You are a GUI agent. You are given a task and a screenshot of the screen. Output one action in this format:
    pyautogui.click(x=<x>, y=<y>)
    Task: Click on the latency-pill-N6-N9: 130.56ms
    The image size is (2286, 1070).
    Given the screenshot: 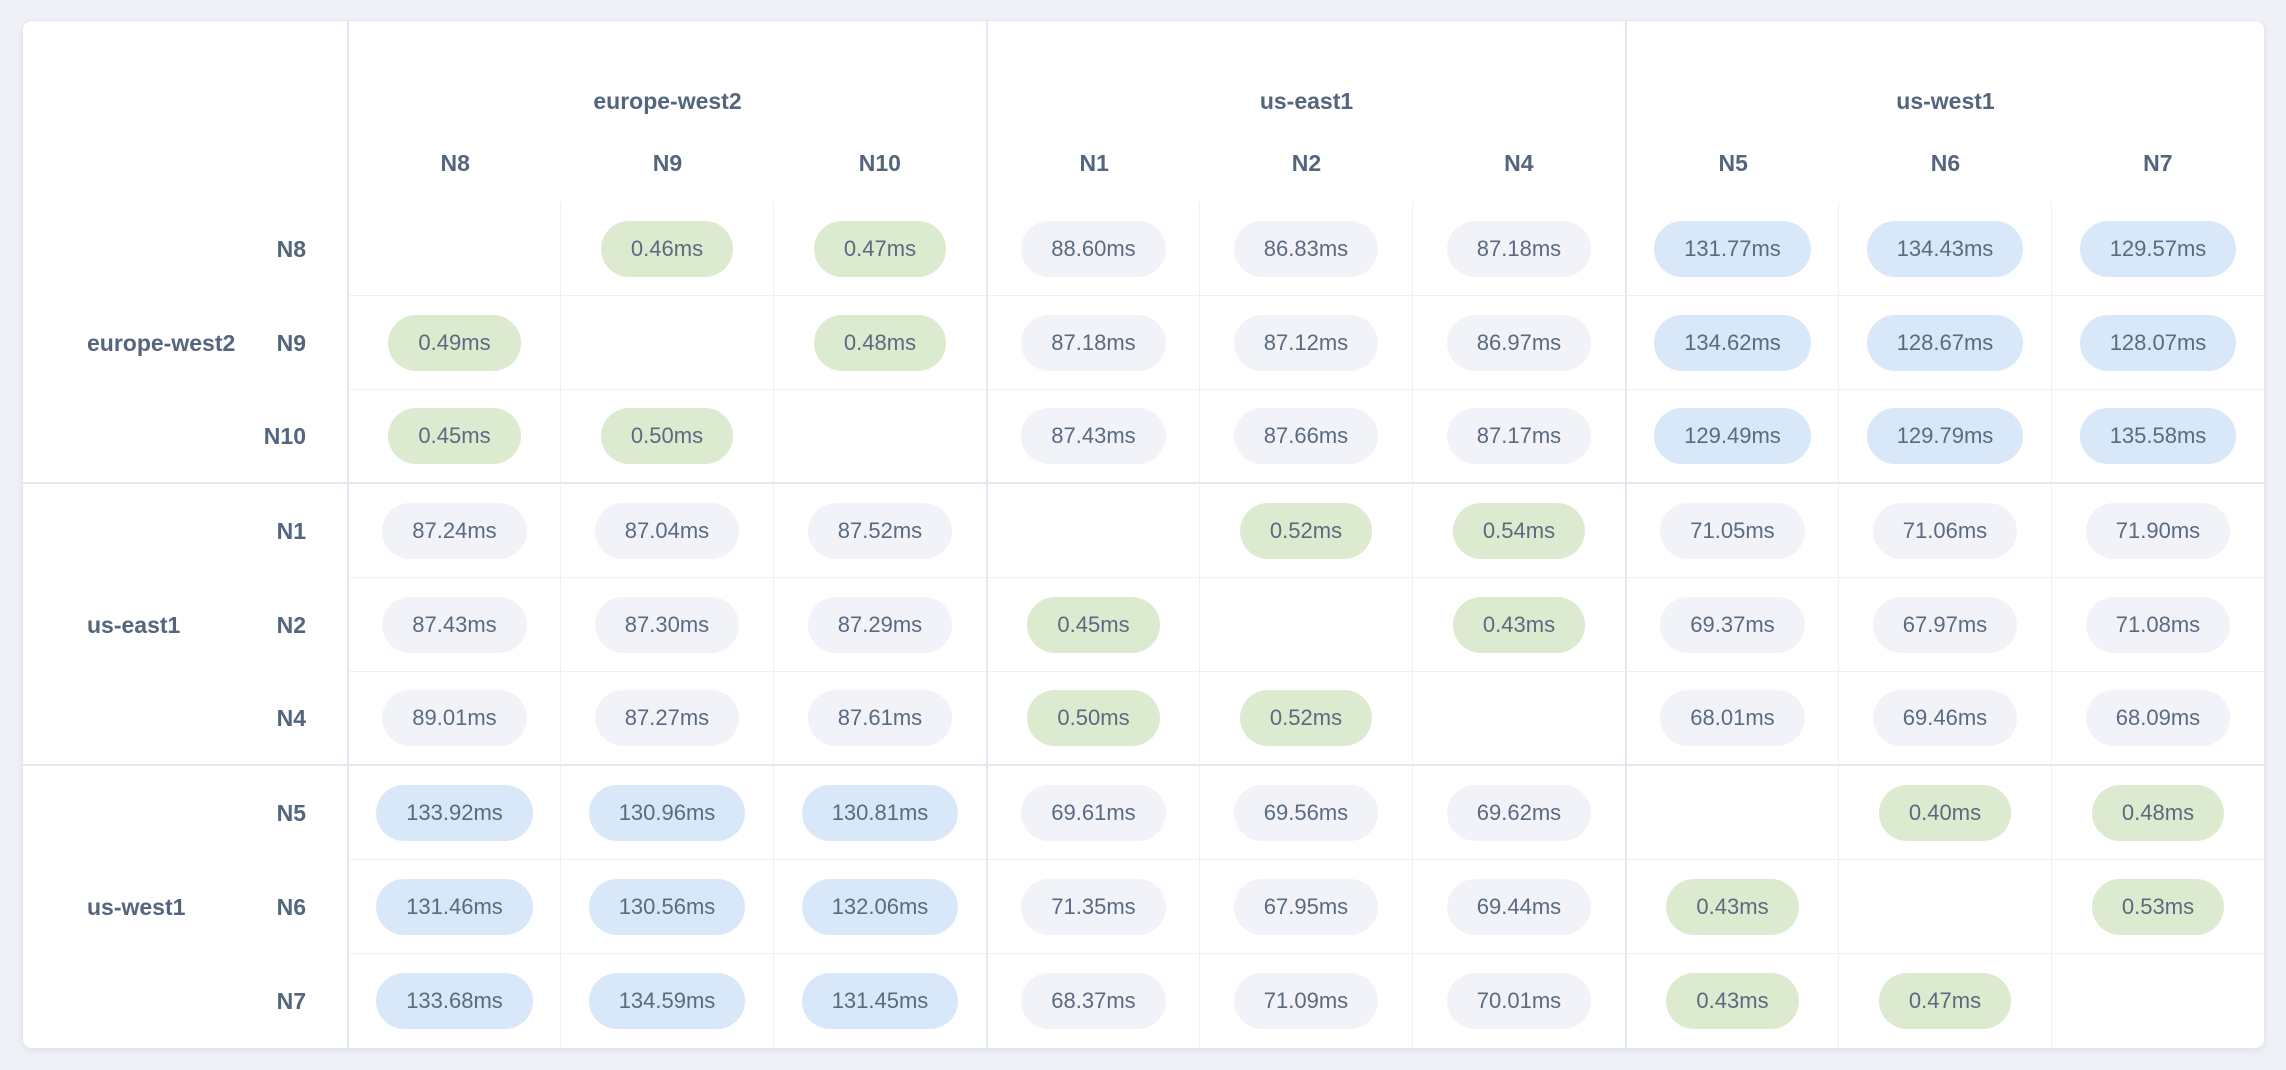 What is the action you would take?
    pyautogui.click(x=667, y=906)
    